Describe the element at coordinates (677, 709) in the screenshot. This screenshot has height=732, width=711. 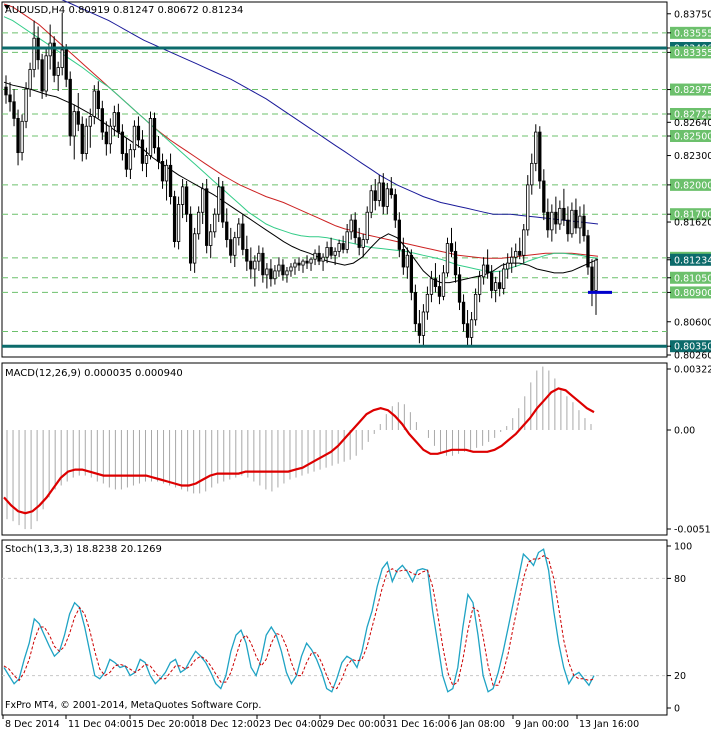
I see `stoch-tick-label: 0` at that location.